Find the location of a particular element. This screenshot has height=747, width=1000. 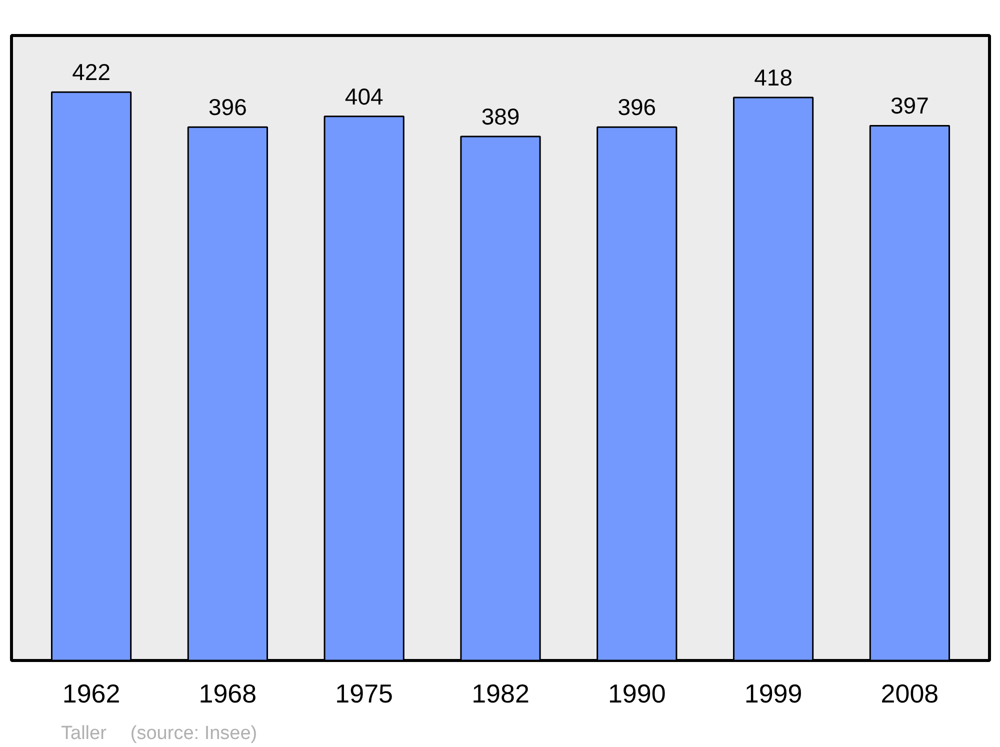

text: Taller is located at coordinates (83, 734).